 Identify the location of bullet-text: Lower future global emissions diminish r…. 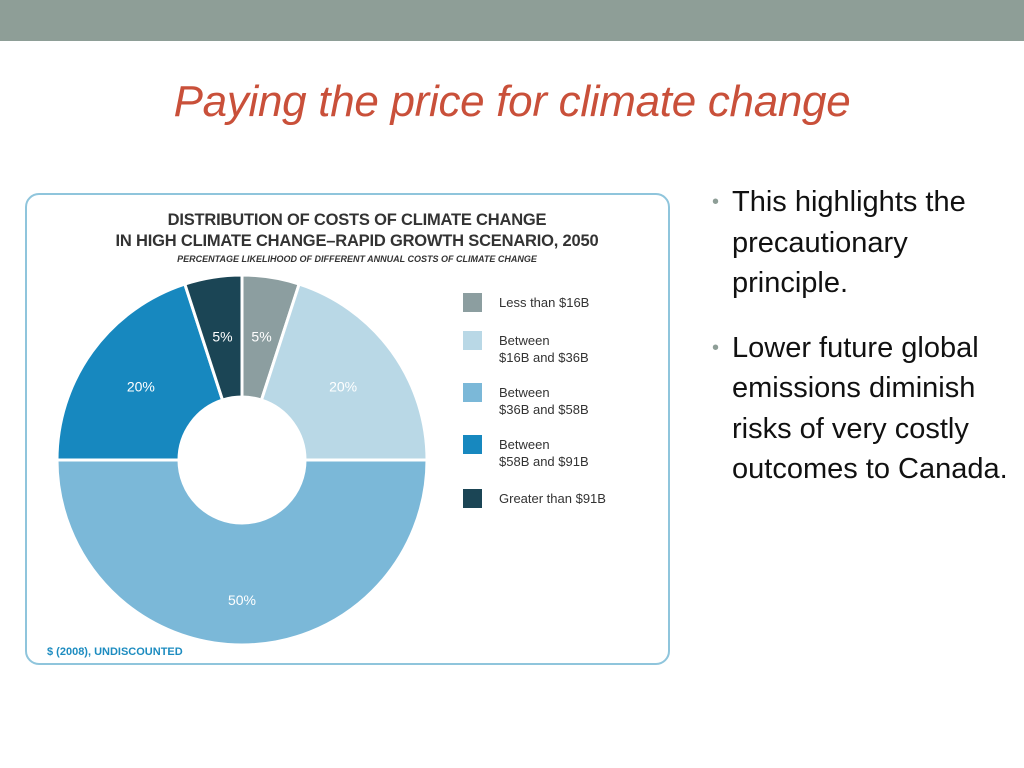
(870, 408).